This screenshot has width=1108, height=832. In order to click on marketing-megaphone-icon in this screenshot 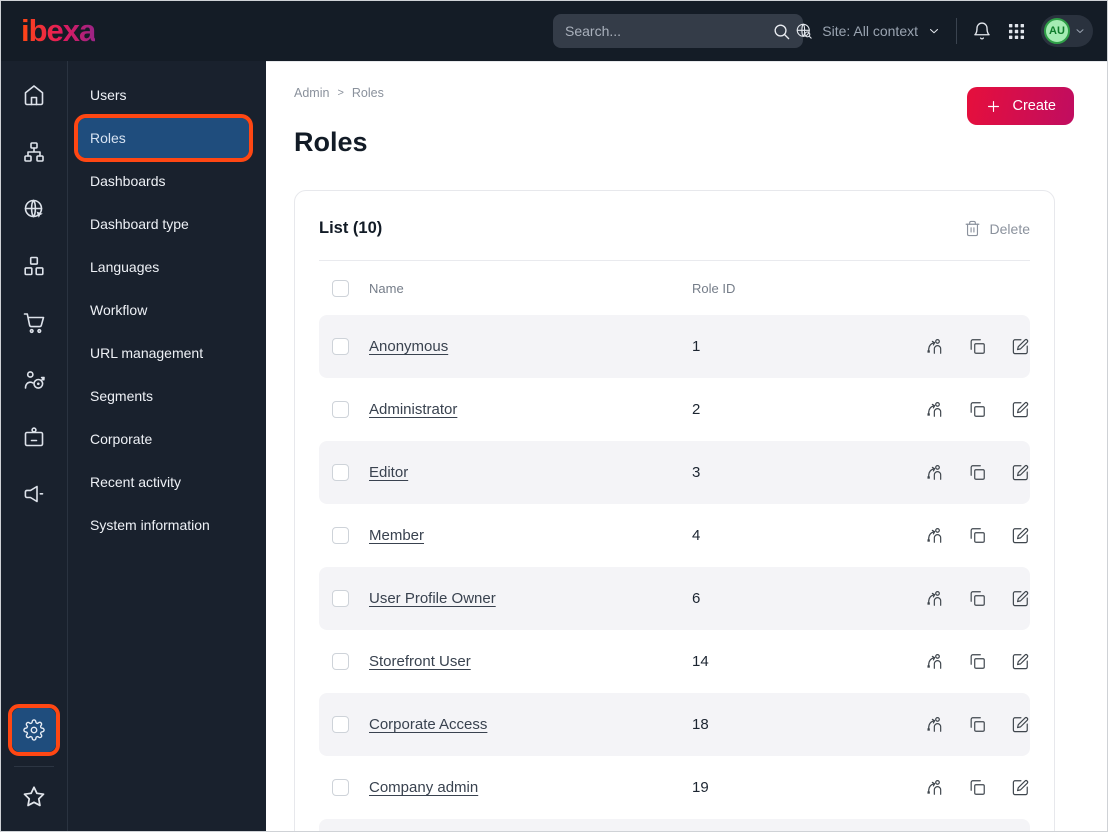, I will do `click(34, 493)`.